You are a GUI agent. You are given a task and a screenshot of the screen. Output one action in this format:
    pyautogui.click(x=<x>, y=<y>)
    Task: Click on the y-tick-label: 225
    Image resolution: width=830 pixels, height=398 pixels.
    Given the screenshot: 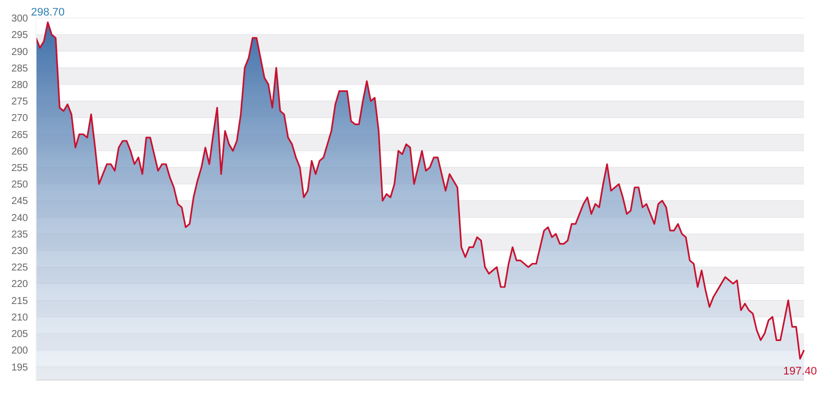 What is the action you would take?
    pyautogui.click(x=19, y=268)
    